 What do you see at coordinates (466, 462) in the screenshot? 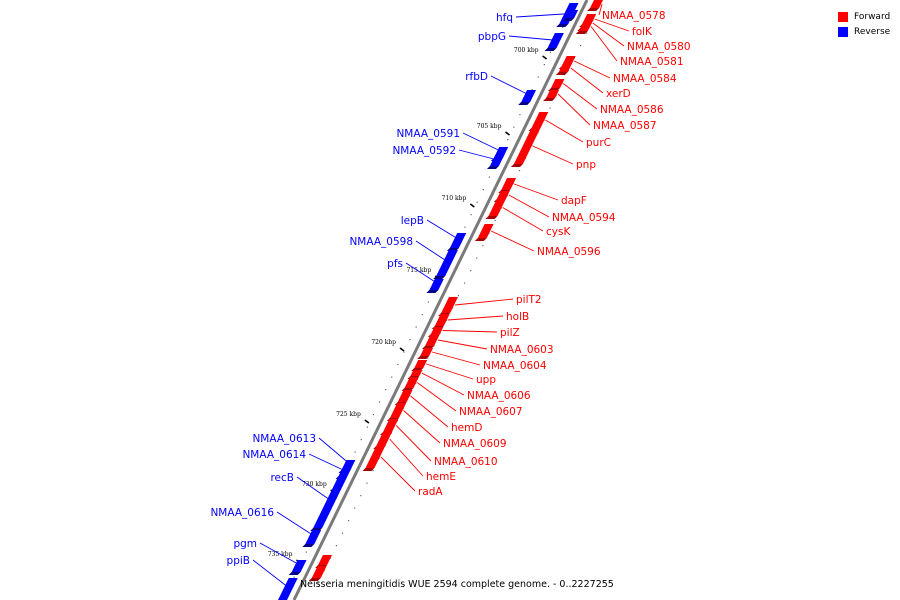
I see `gene-label-forward: NMAA_0610` at bounding box center [466, 462].